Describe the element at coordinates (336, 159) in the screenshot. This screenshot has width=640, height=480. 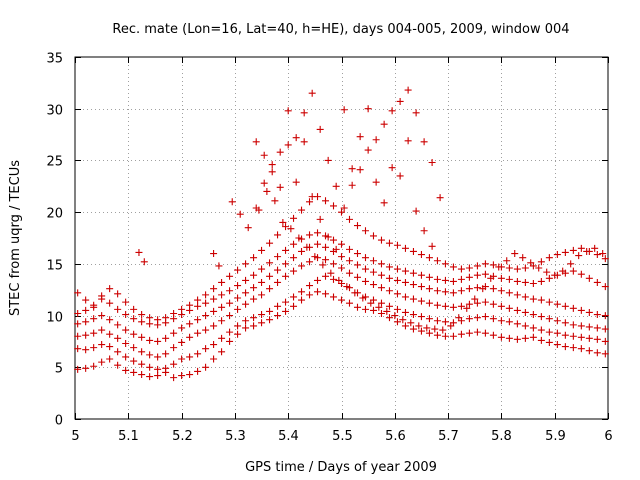
I see `series-arc-g` at that location.